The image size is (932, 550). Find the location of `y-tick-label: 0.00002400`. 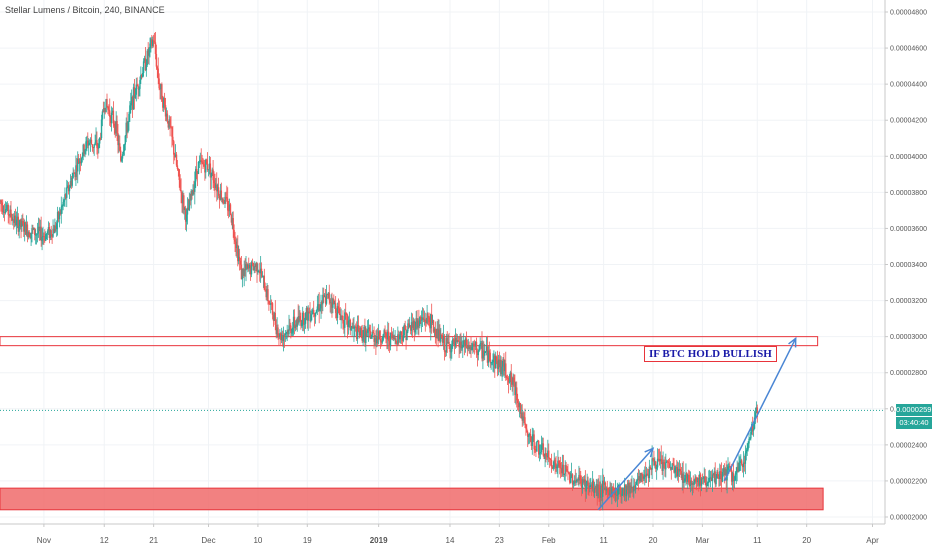

y-tick-label: 0.00002400 is located at coordinates (908, 445).